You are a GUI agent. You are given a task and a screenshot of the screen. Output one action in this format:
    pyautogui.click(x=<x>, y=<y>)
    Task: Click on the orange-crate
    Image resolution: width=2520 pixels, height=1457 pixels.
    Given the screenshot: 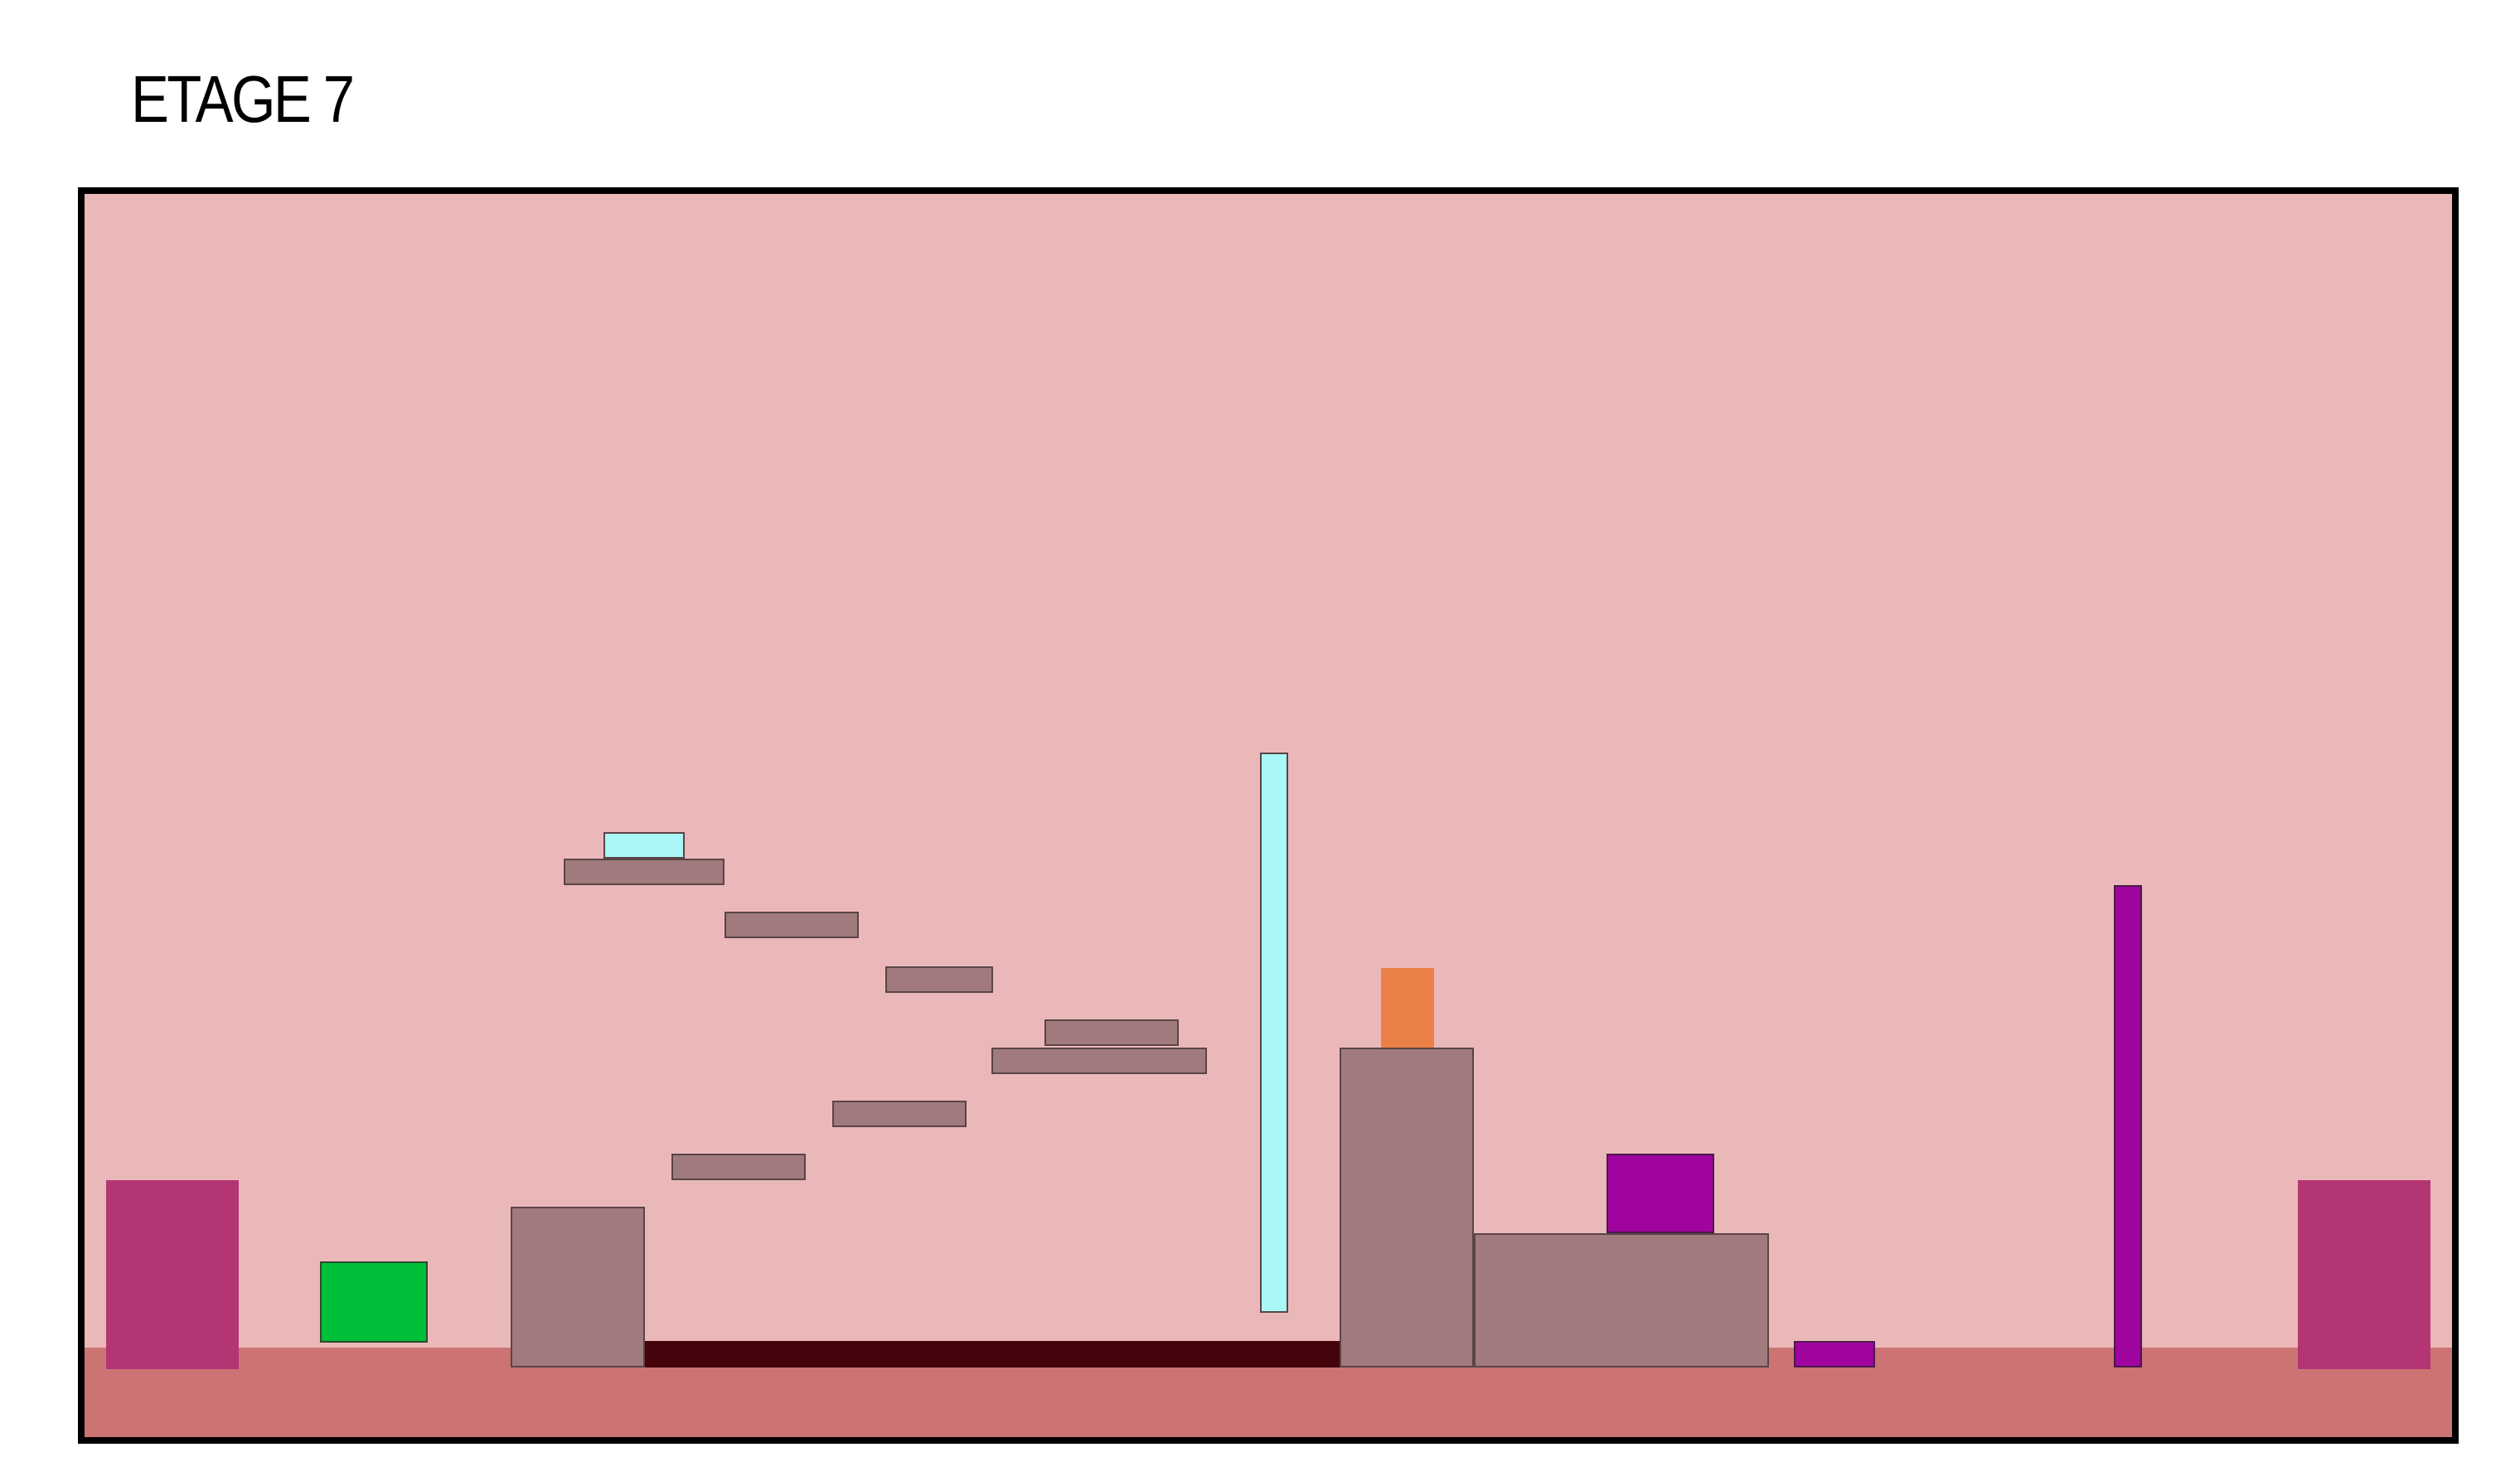 What is the action you would take?
    pyautogui.click(x=1407, y=1008)
    